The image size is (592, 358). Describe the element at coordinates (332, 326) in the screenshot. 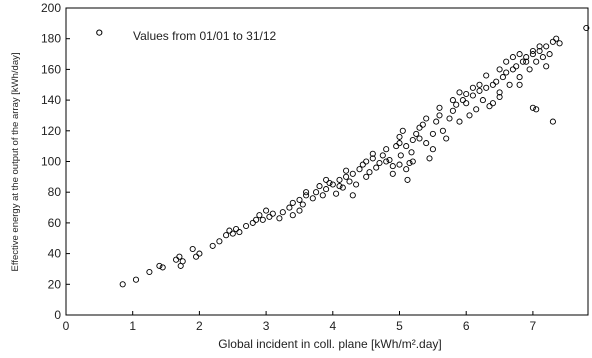

I see `x-tick-label: 4` at that location.